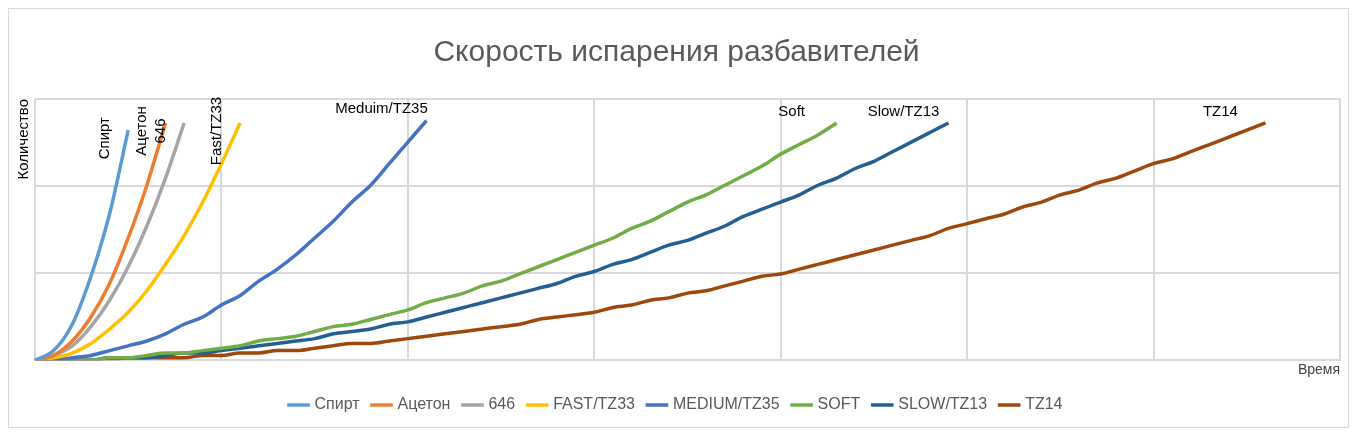  Describe the element at coordinates (337, 404) in the screenshot. I see `legend-label: Спирт` at that location.